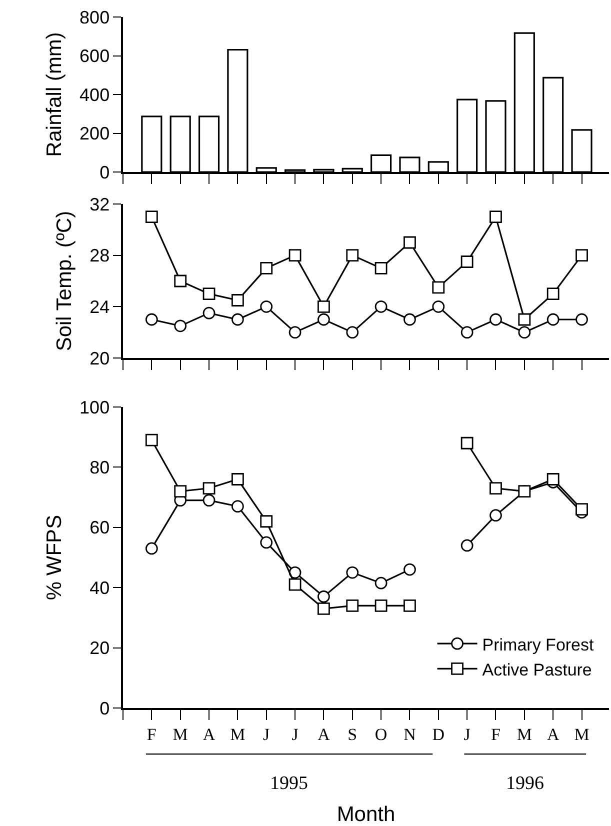 This screenshot has width=611, height=826. I want to click on y-tick-label: 28, so click(100, 256).